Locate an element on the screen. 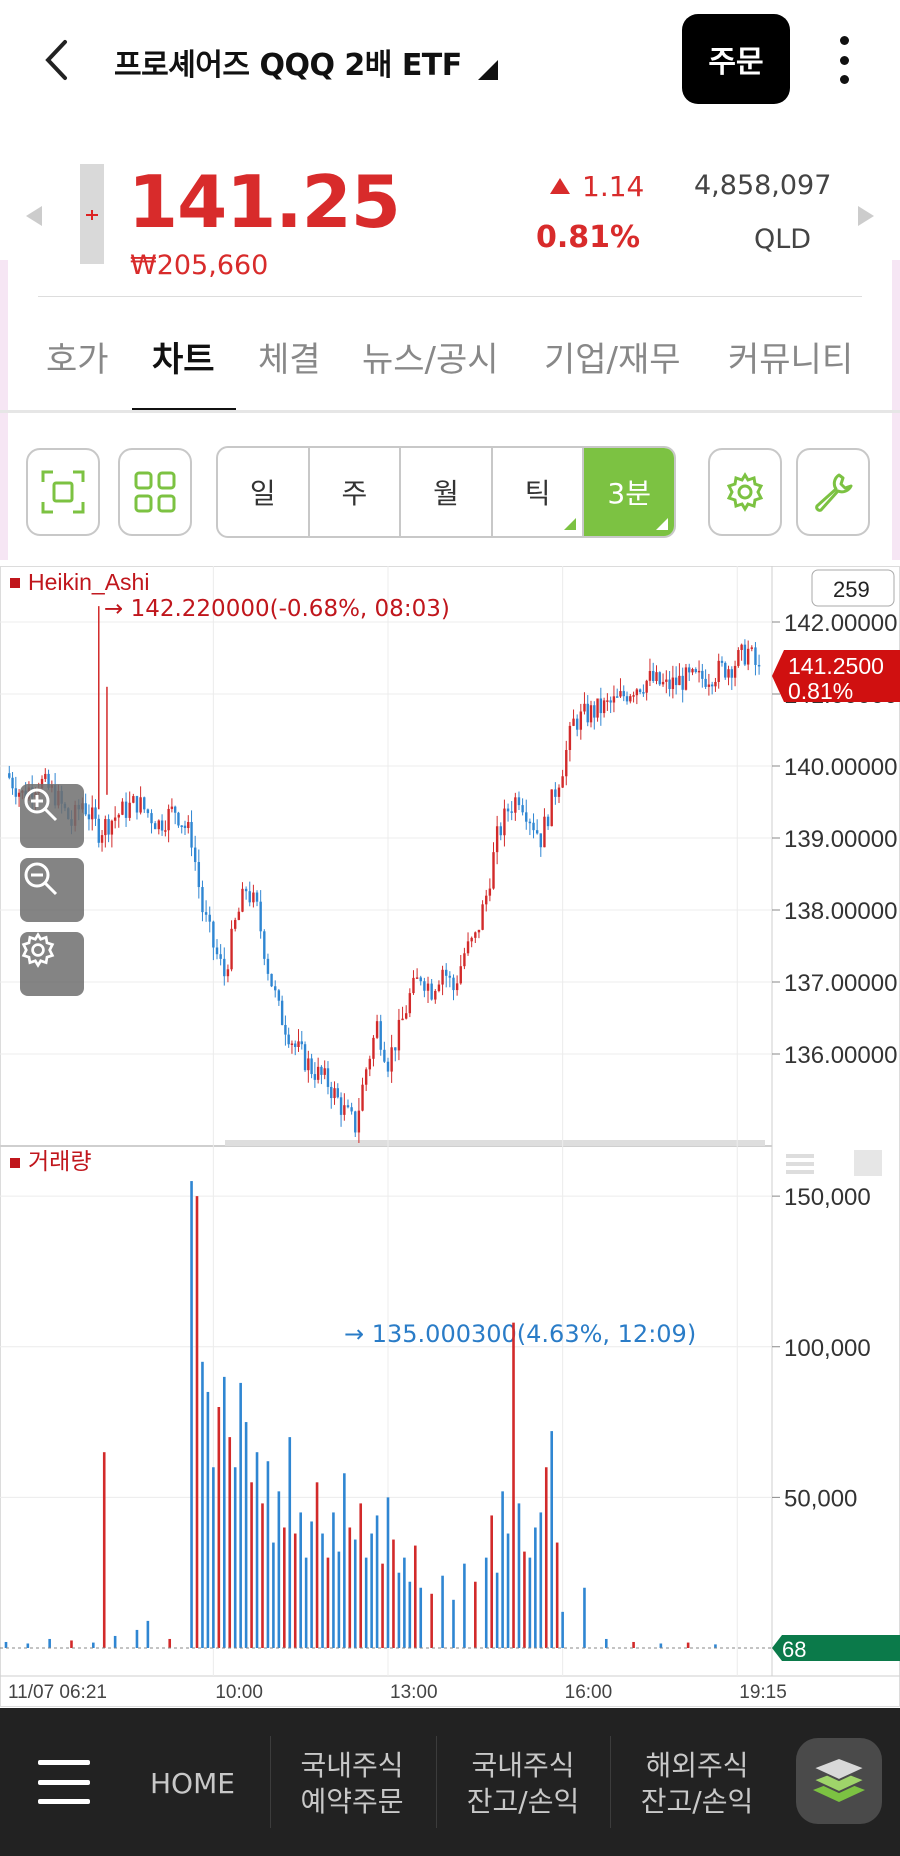  pane-close-icon is located at coordinates (868, 1163).